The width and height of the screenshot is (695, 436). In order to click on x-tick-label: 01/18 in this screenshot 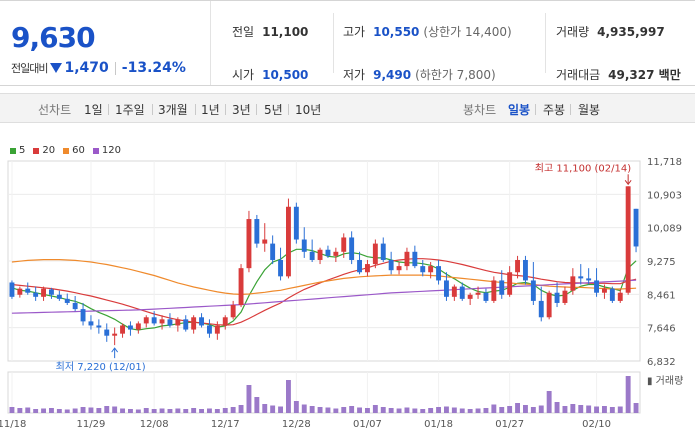, I will do `click(438, 424)`.